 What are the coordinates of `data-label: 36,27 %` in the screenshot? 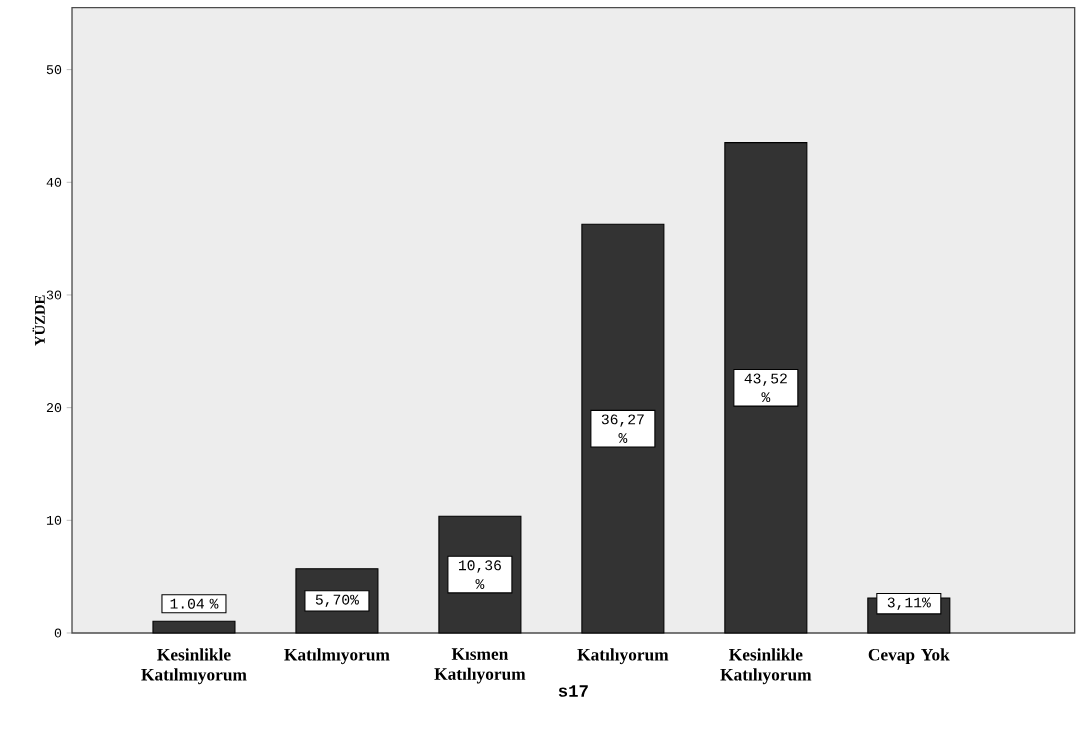 It's located at (622, 428).